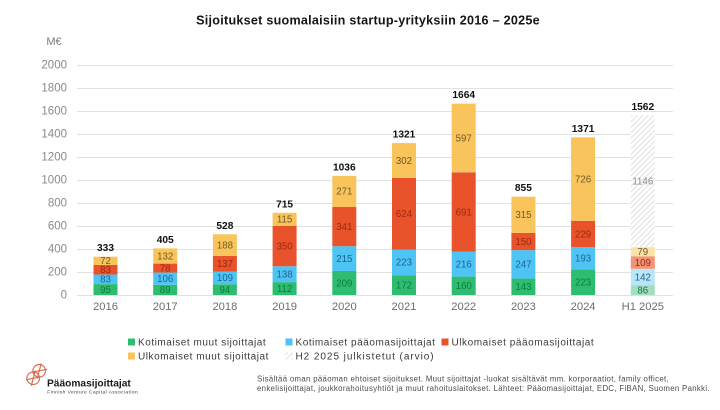 This screenshot has height=410, width=720. I want to click on svg-text: 2023, so click(523, 307).